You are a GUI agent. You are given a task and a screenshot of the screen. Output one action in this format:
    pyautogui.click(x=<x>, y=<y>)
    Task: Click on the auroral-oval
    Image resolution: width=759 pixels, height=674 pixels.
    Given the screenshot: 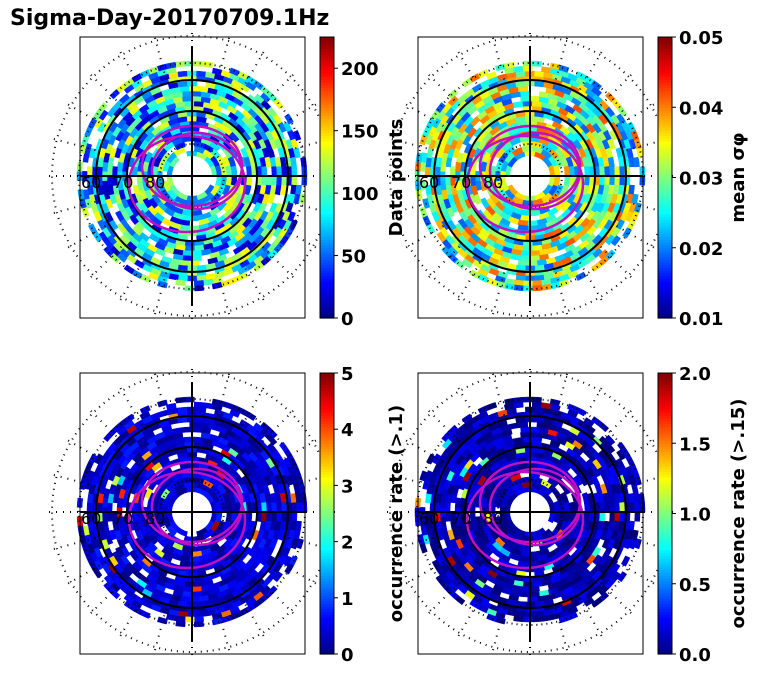 What is the action you would take?
    pyautogui.click(x=525, y=184)
    